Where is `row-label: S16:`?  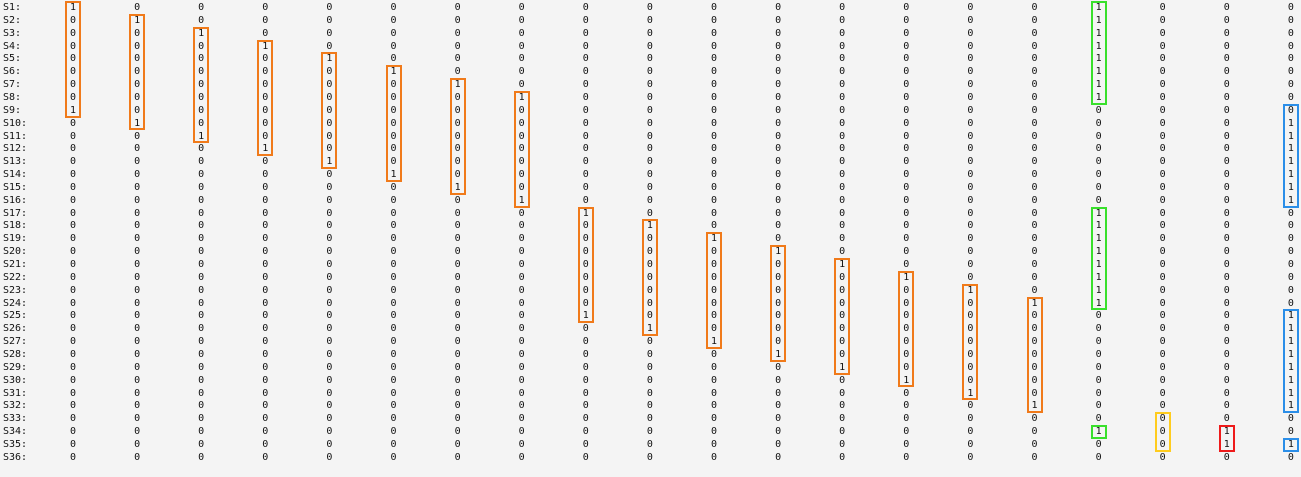
row-label: S16: is located at coordinates (15, 200).